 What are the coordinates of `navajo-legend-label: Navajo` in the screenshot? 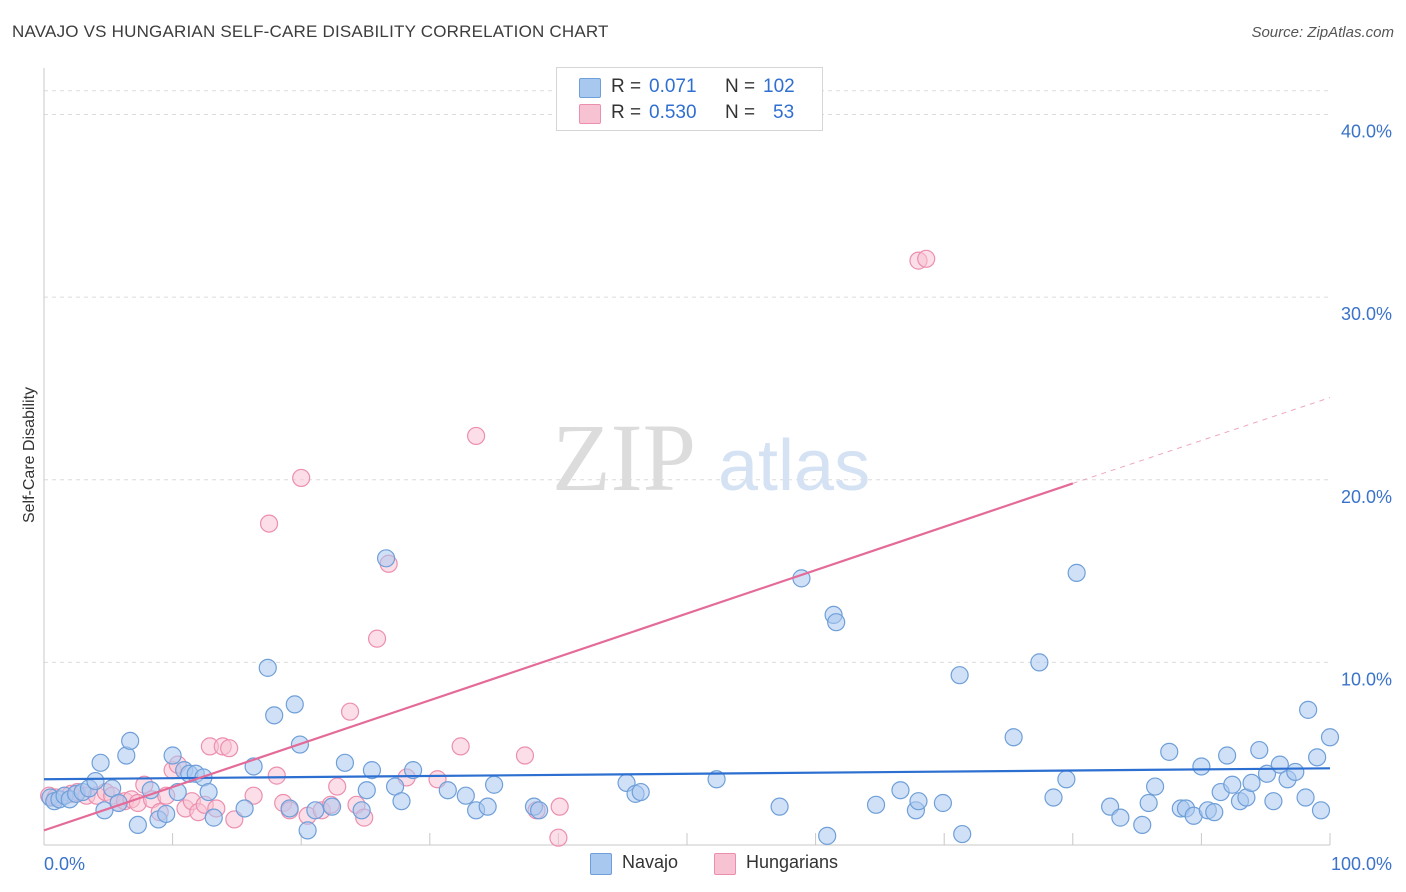 It's located at (650, 862).